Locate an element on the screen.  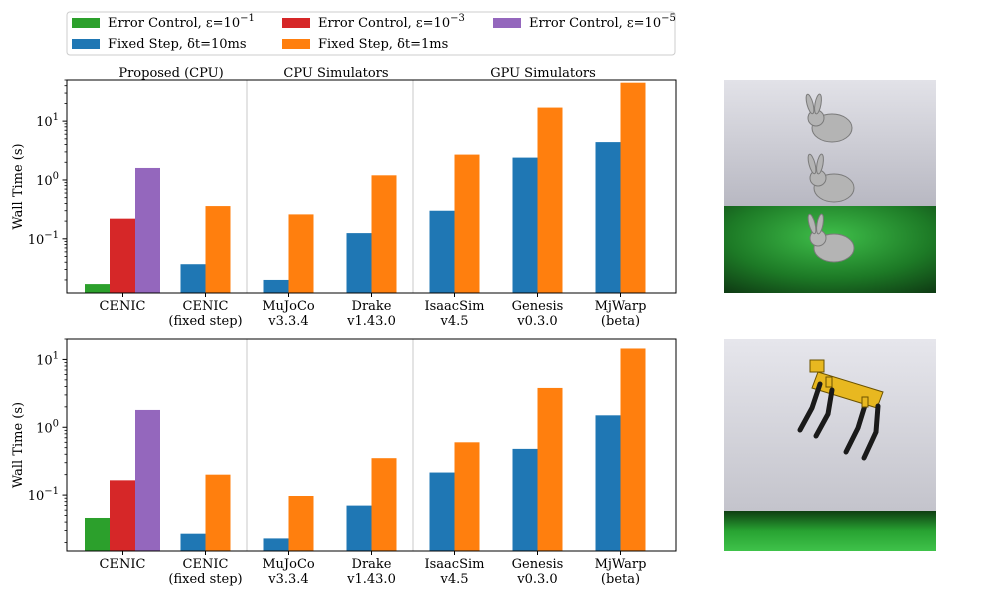
quadruped-robot-icon is located at coordinates (840, 410).